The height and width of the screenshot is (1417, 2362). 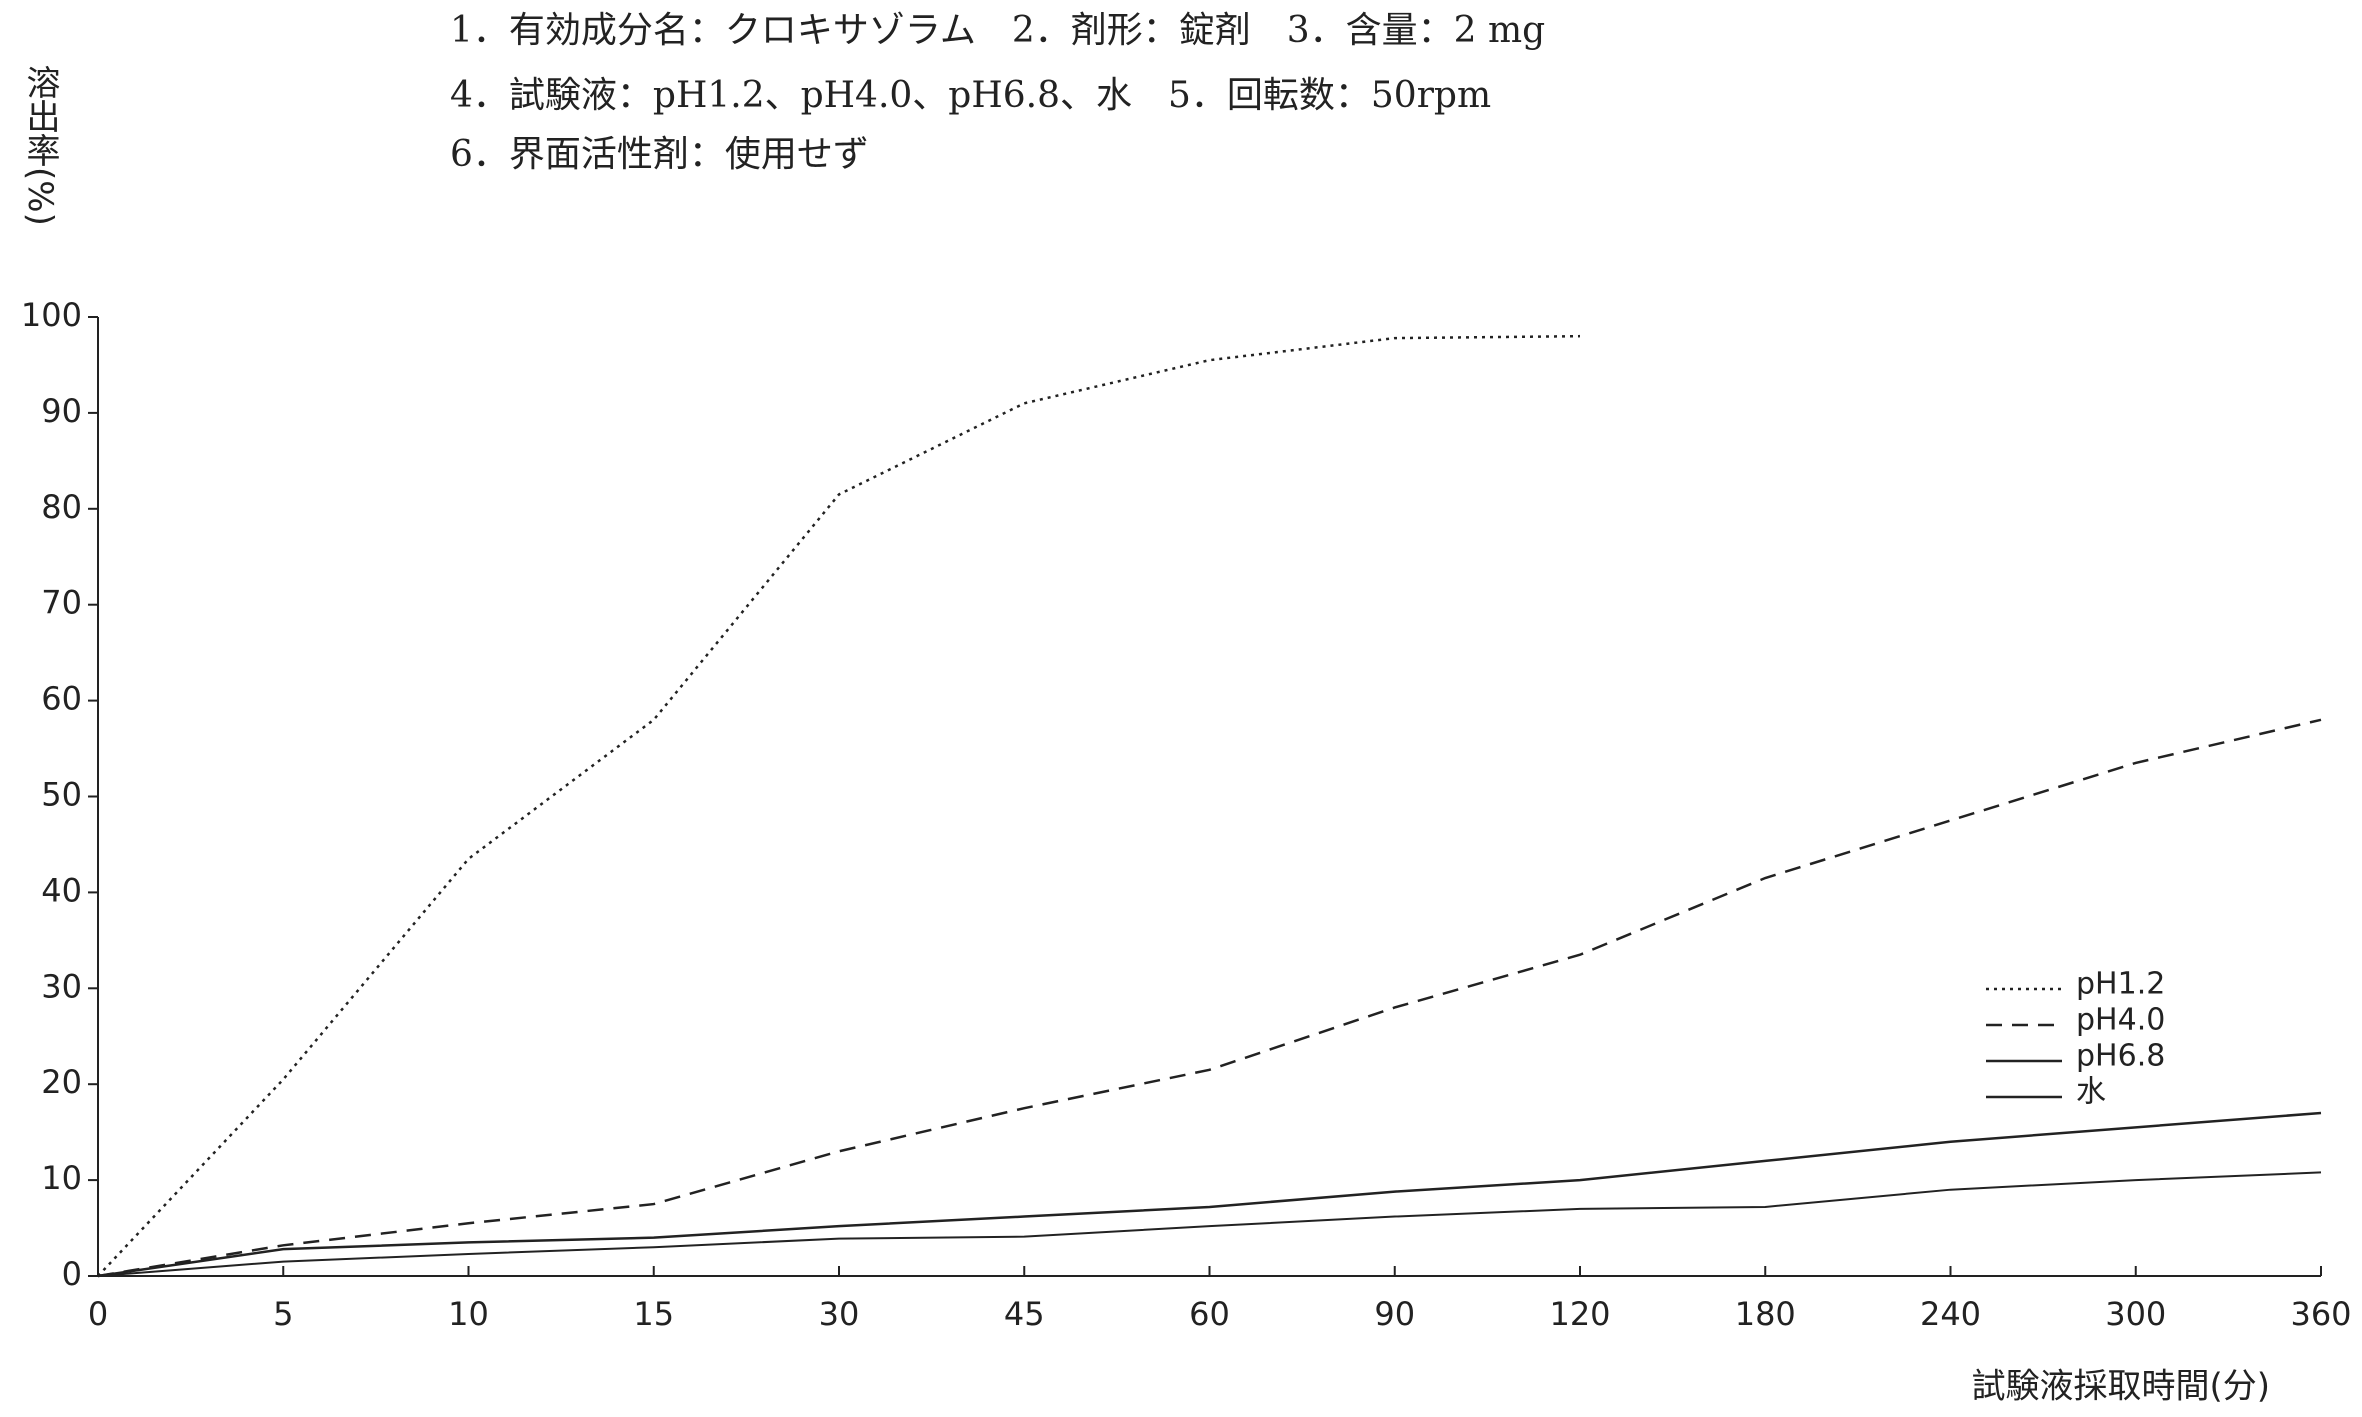 What do you see at coordinates (61, 795) in the screenshot?
I see `y-tick-label: 50` at bounding box center [61, 795].